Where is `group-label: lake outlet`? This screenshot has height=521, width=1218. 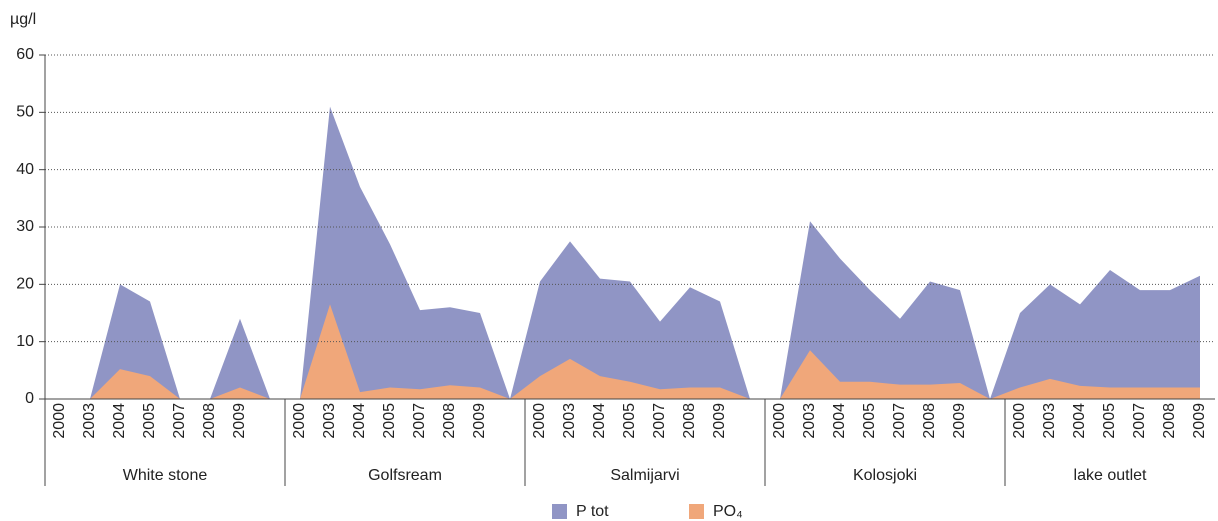
group-label: lake outlet is located at coordinates (1110, 475).